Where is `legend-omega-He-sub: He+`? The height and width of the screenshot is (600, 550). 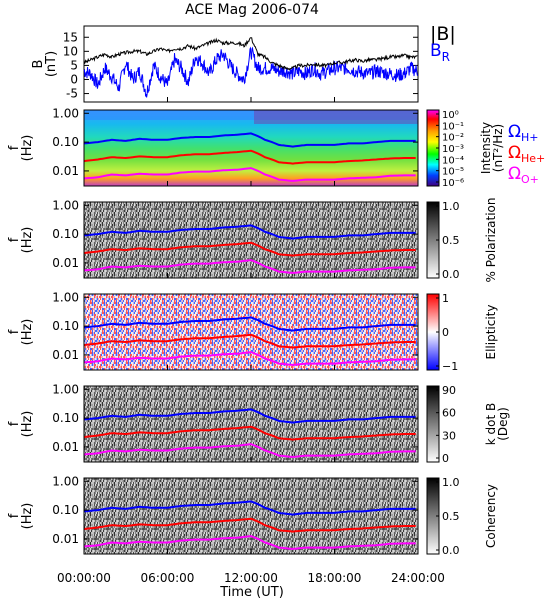 legend-omega-He-sub: He+ is located at coordinates (533, 158).